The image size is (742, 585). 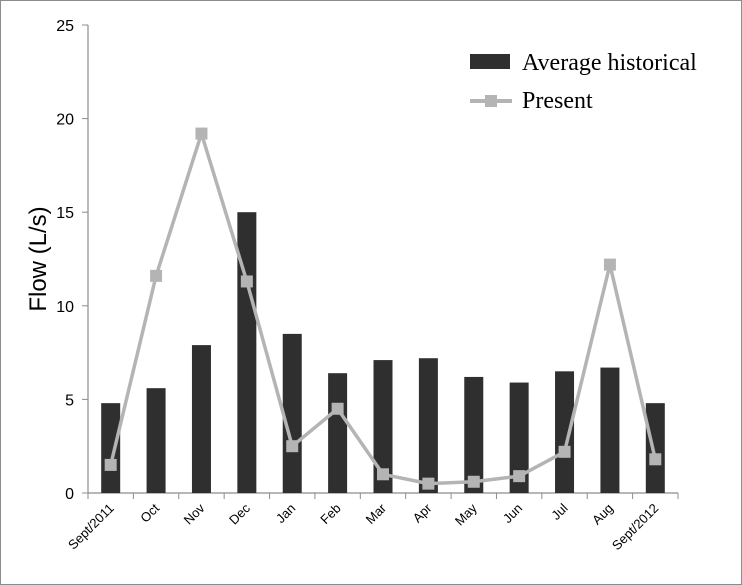 I want to click on x-tick-label: Sept/2011, so click(x=91, y=527).